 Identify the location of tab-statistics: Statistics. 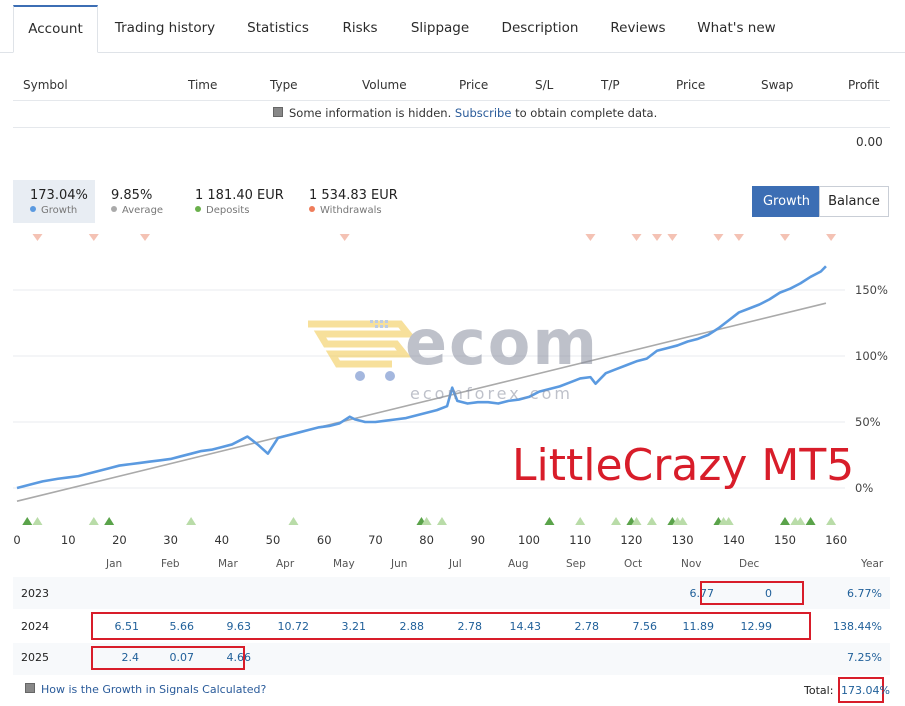
(278, 28).